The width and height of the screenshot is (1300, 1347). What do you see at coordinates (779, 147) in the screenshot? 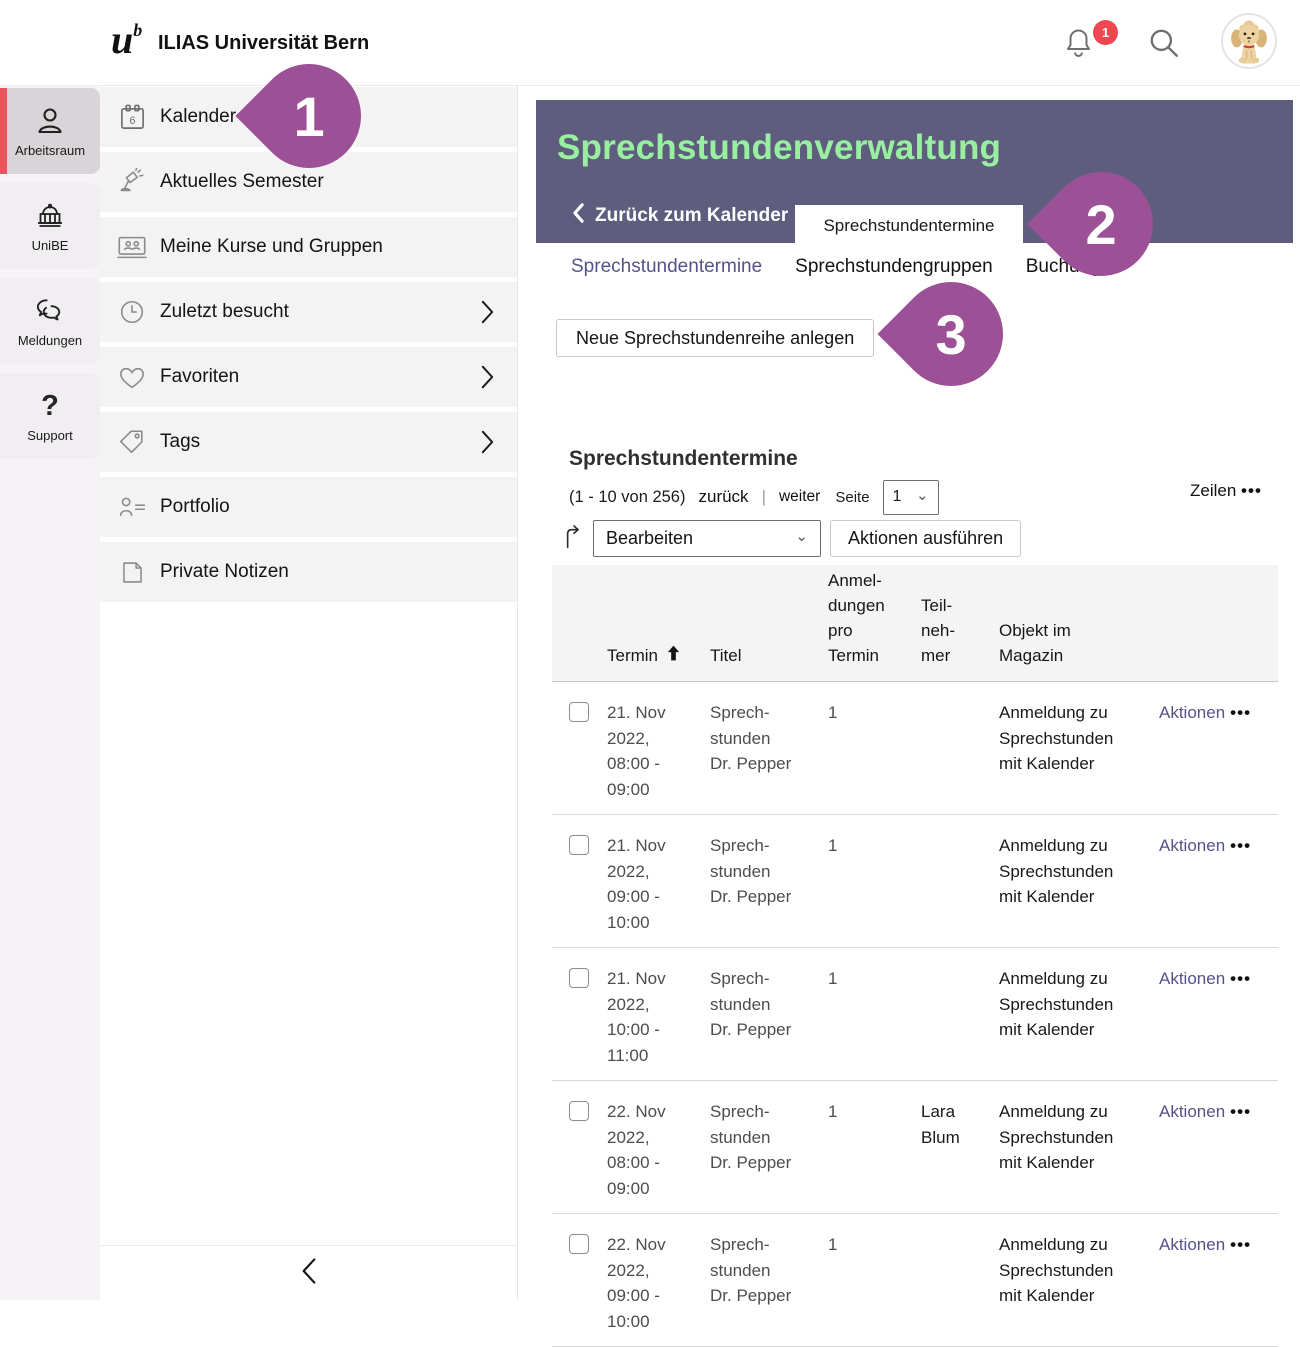
I see `page-title: Sprechstundenverwaltung` at bounding box center [779, 147].